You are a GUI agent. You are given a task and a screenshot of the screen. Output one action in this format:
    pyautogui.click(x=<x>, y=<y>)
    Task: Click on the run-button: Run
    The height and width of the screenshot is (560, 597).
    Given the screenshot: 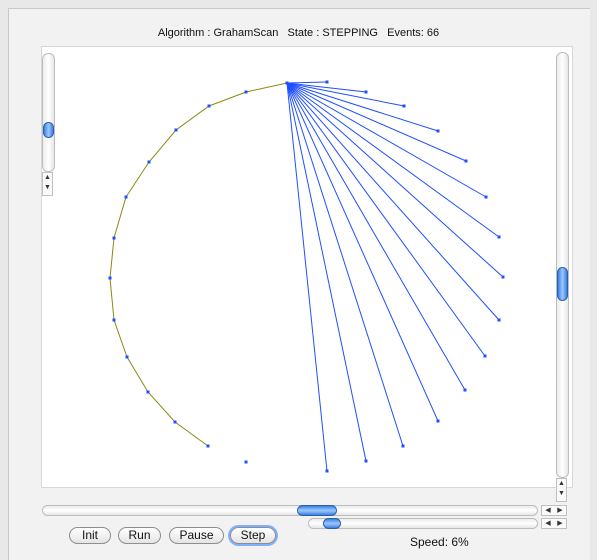 What is the action you would take?
    pyautogui.click(x=139, y=535)
    